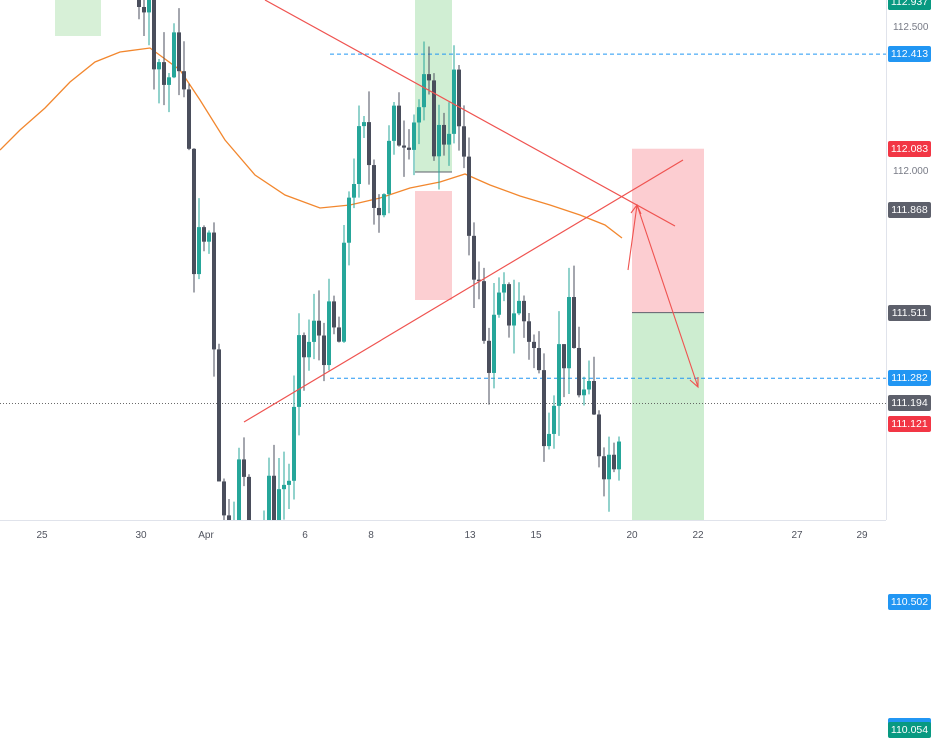  Describe the element at coordinates (305, 535) in the screenshot. I see `time-axis-label: 6` at that location.